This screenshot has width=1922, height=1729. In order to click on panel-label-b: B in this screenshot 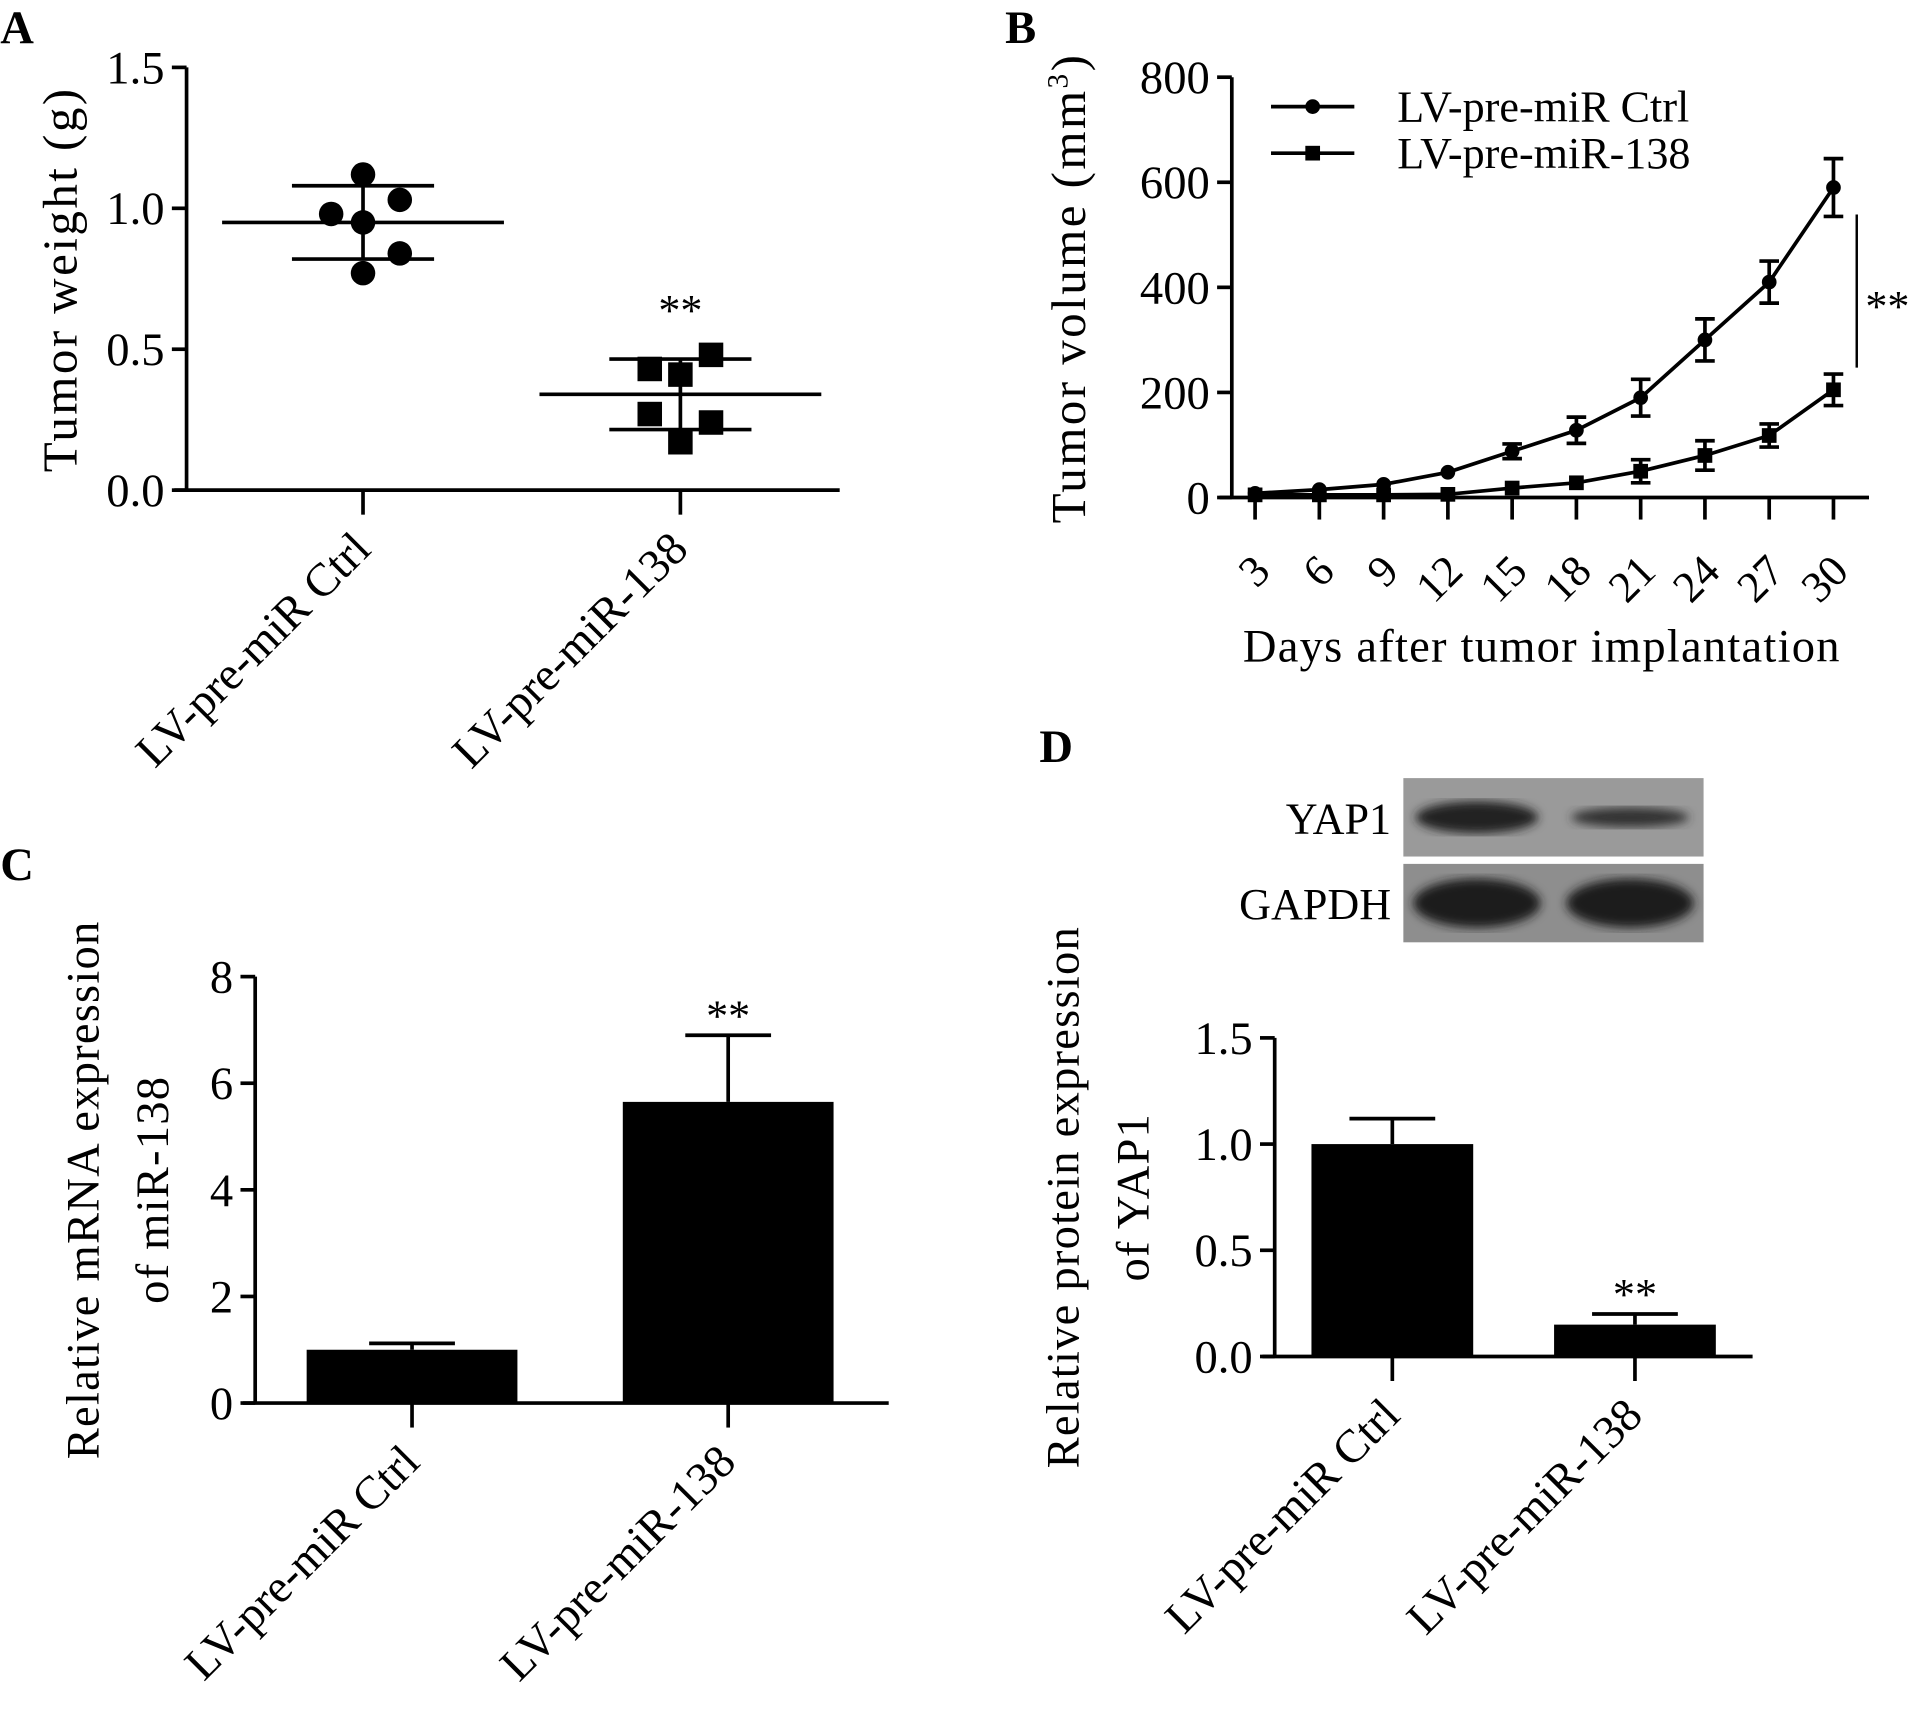, I will do `click(1020, 28)`.